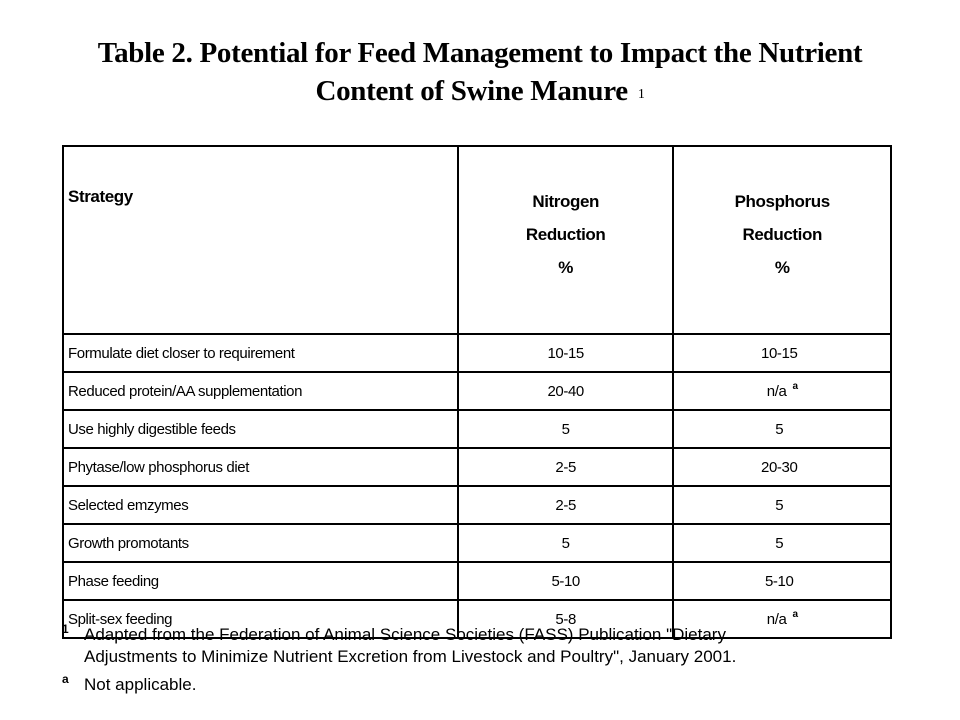 Image resolution: width=960 pixels, height=720 pixels. What do you see at coordinates (260, 353) in the screenshot?
I see `strategy-cell: Formulate diet closer to requirement` at bounding box center [260, 353].